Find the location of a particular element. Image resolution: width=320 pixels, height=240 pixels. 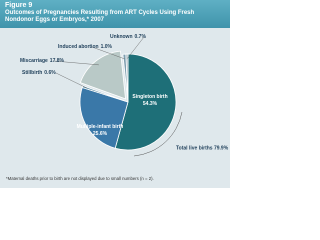

annotation: Total live births 79.9% is located at coordinates (202, 148).